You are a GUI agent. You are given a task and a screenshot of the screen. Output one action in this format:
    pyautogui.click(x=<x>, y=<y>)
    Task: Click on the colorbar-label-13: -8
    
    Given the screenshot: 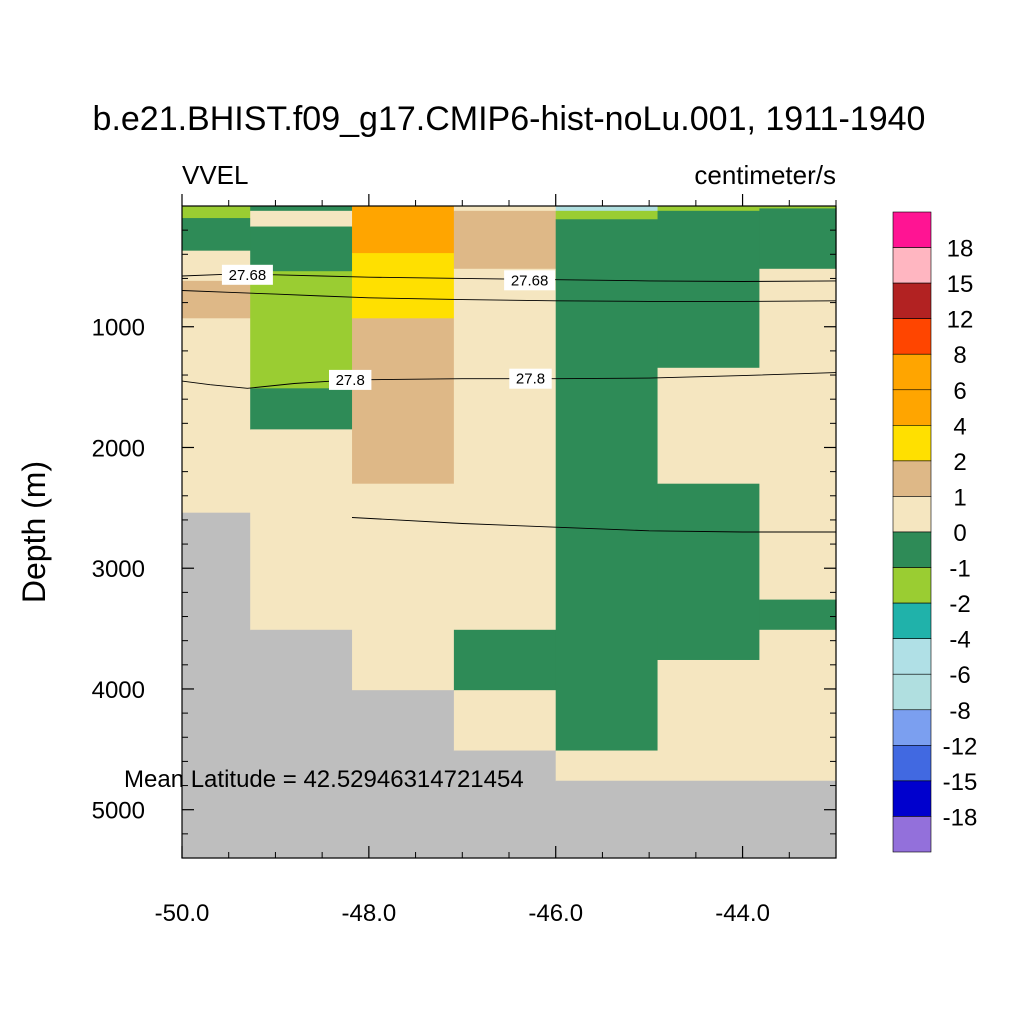 What is the action you would take?
    pyautogui.click(x=959, y=711)
    